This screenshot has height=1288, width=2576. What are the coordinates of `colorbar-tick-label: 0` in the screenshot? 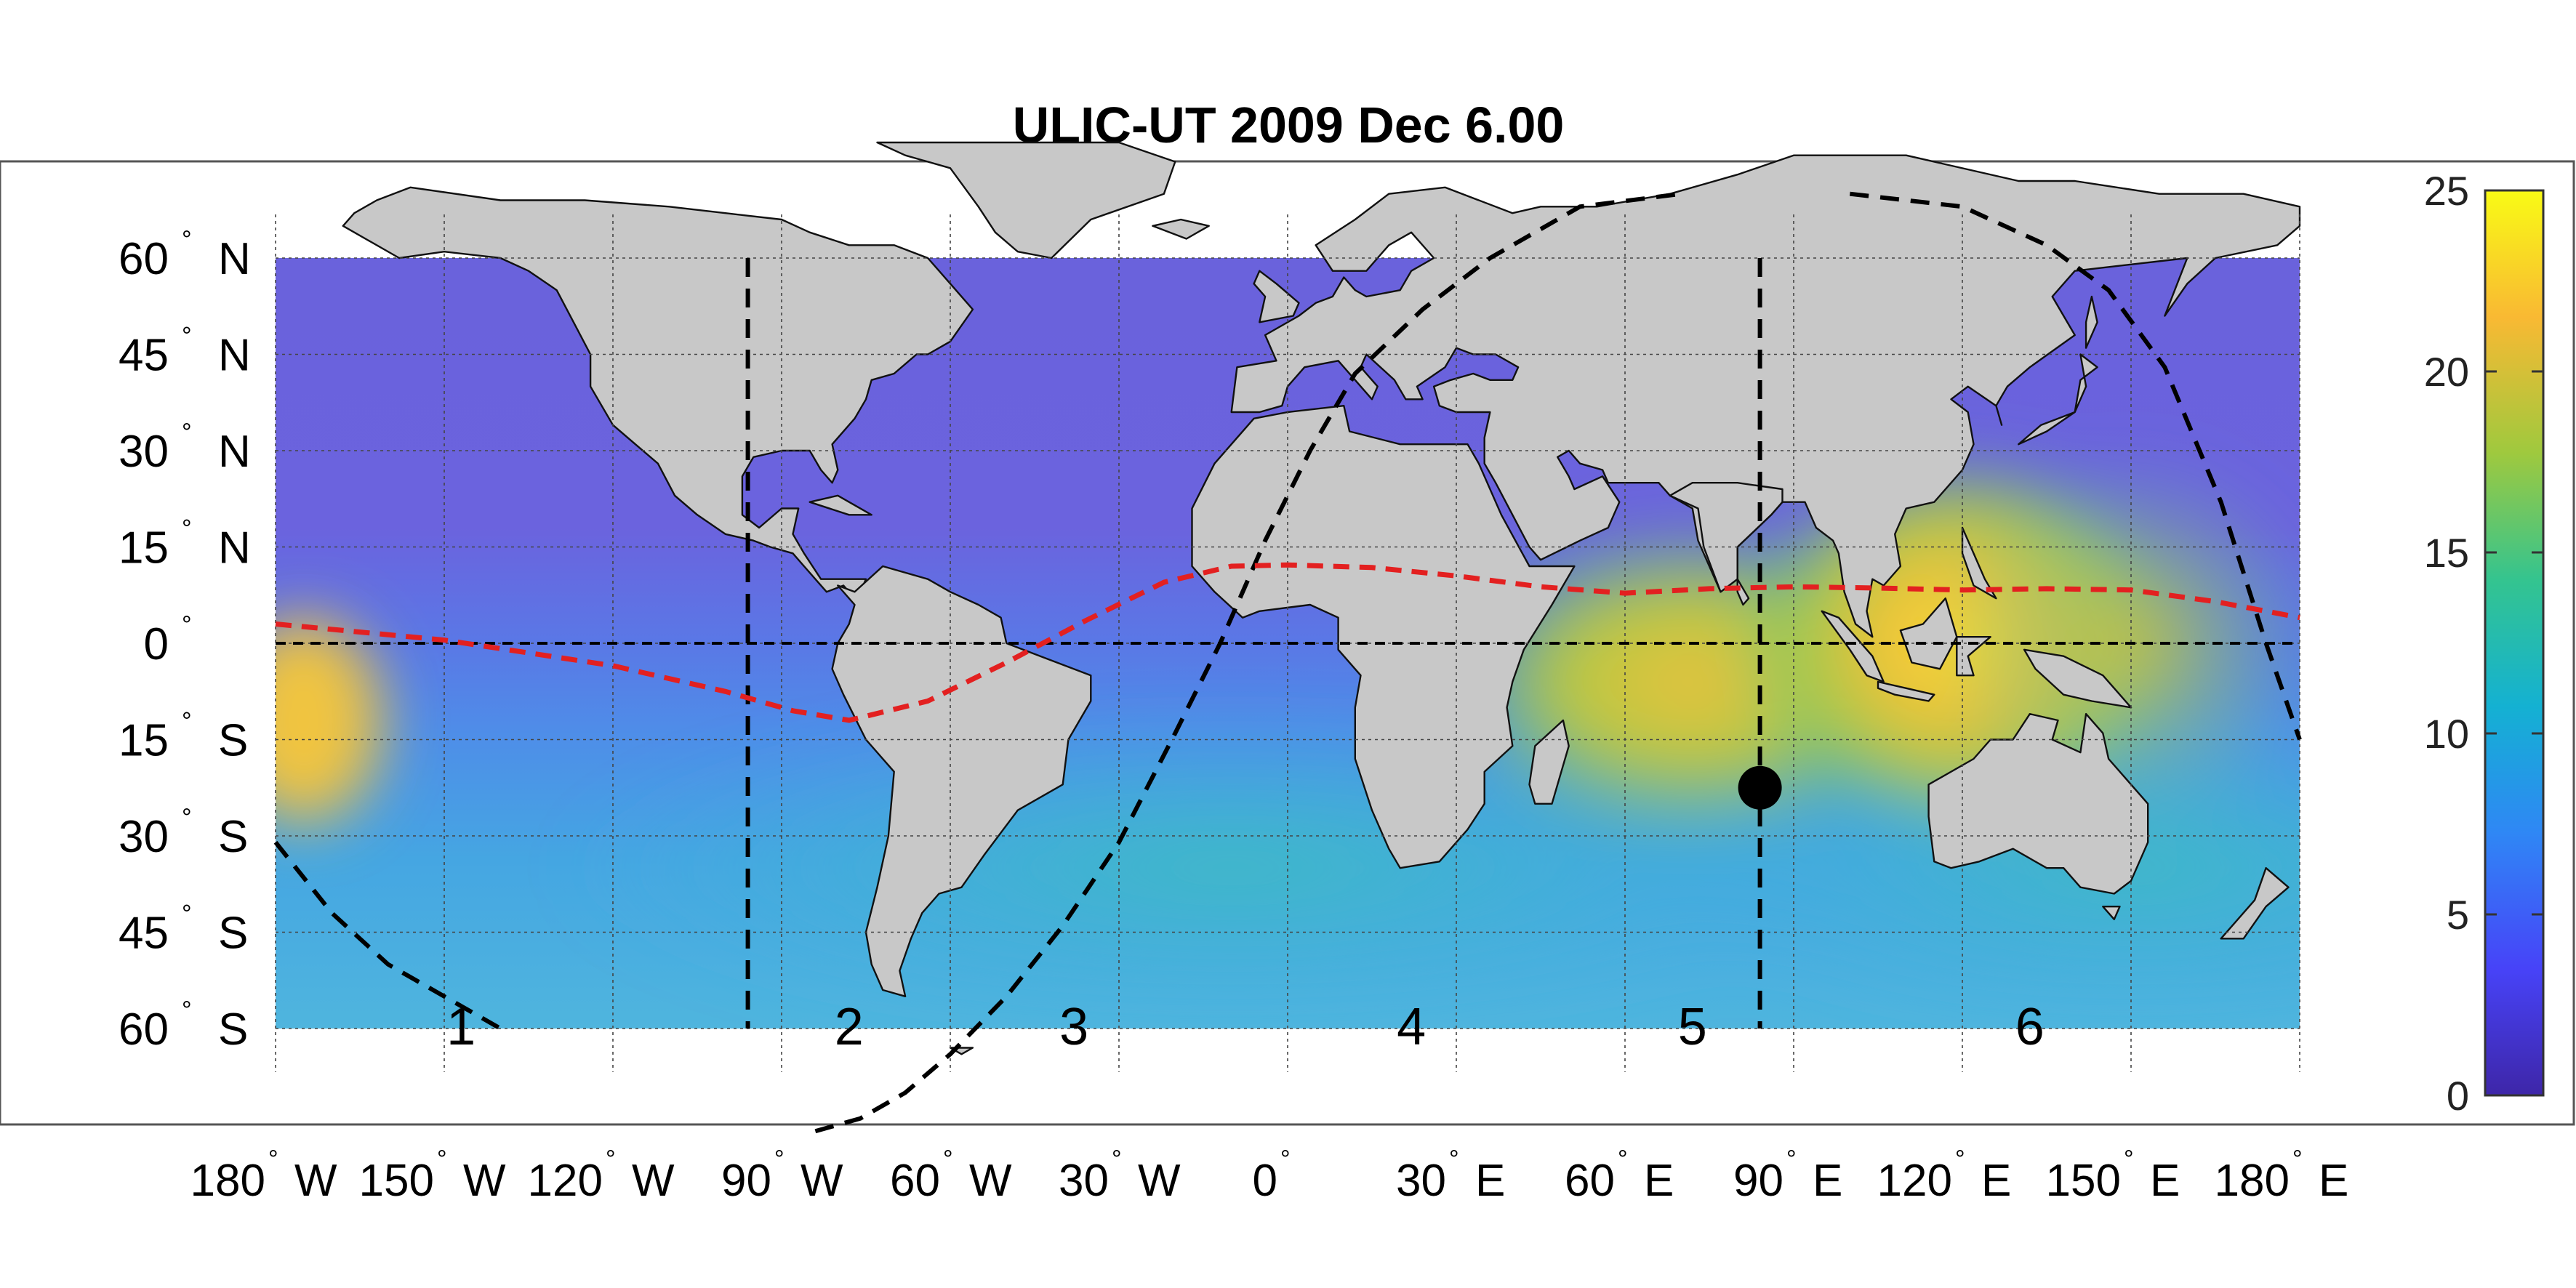 It's located at (2458, 1096).